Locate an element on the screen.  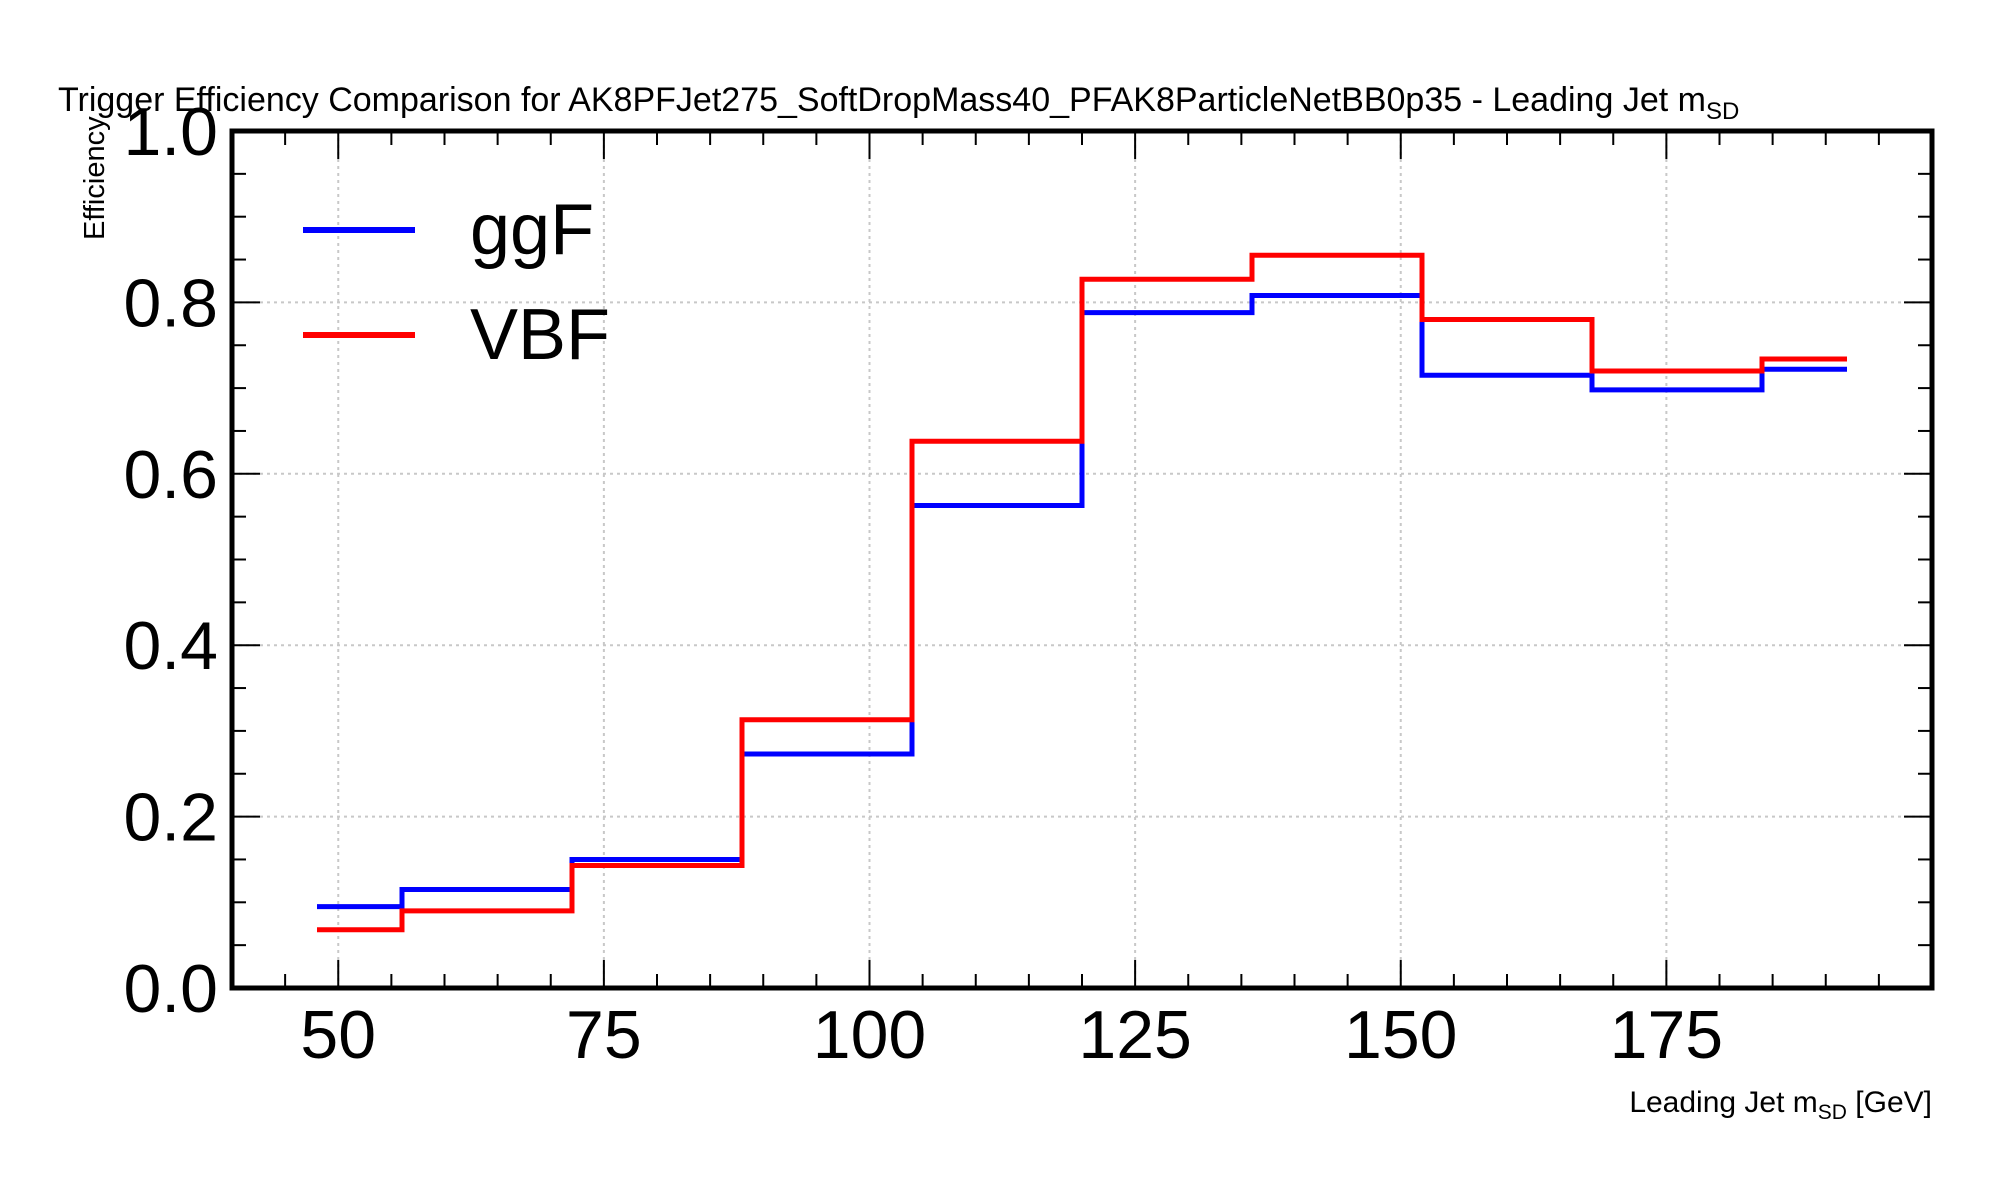
y-tick-label: 0.0 is located at coordinates (170, 989).